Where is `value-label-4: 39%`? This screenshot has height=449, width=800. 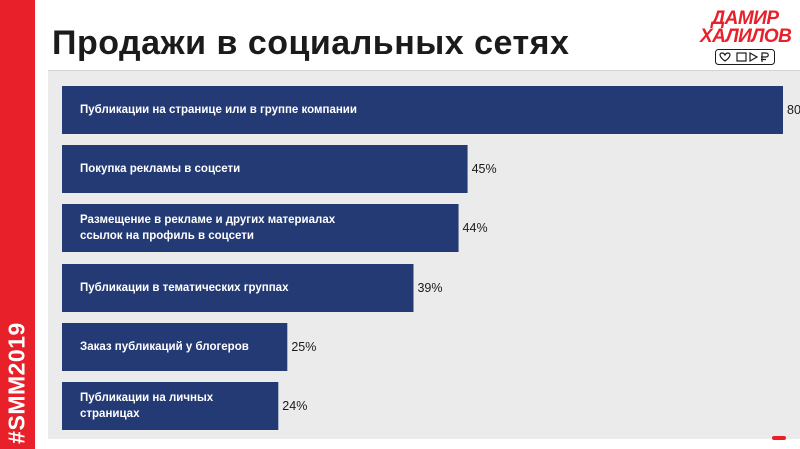
value-label-4: 39% is located at coordinates (430, 288).